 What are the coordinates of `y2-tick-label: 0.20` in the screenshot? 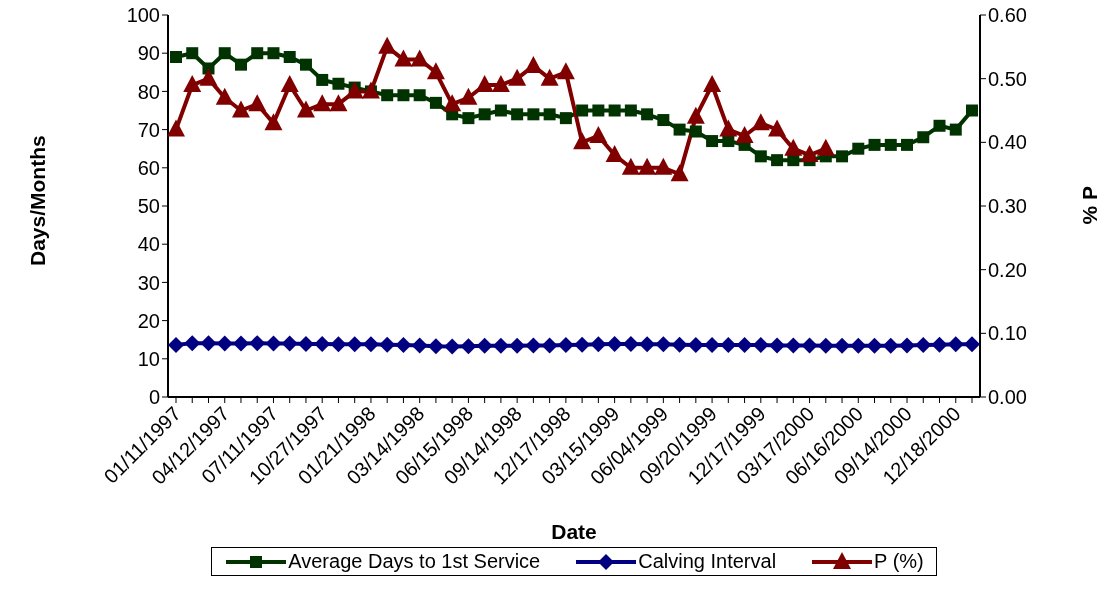 It's located at (1007, 269).